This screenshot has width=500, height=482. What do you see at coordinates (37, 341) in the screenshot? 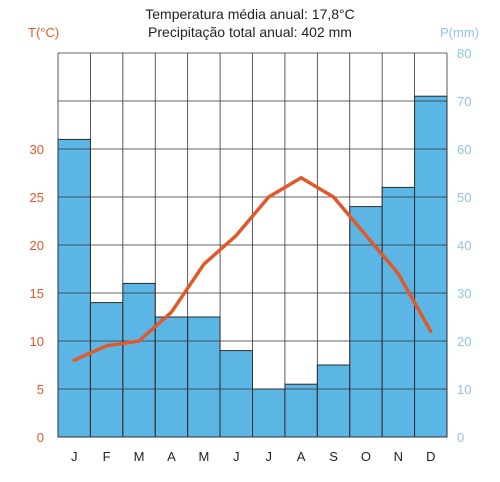
I see `y-left-tick-label: 10` at bounding box center [37, 341].